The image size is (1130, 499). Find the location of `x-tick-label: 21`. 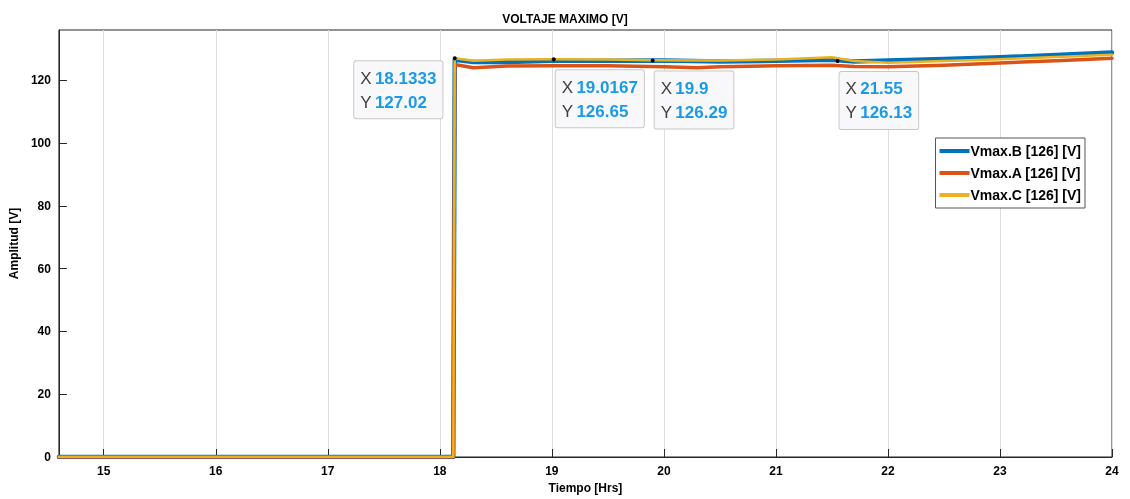

x-tick-label: 21 is located at coordinates (776, 471).